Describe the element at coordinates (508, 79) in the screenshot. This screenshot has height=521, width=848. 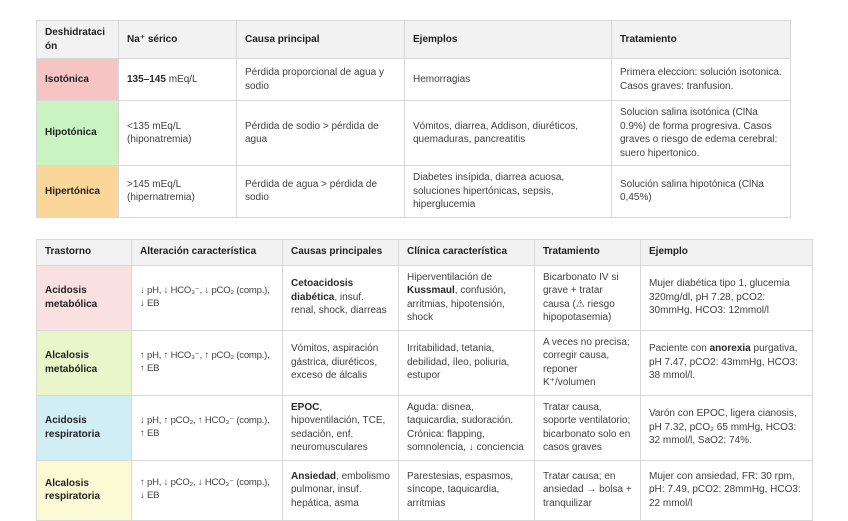
I see `data-cell: Hemorragias` at that location.